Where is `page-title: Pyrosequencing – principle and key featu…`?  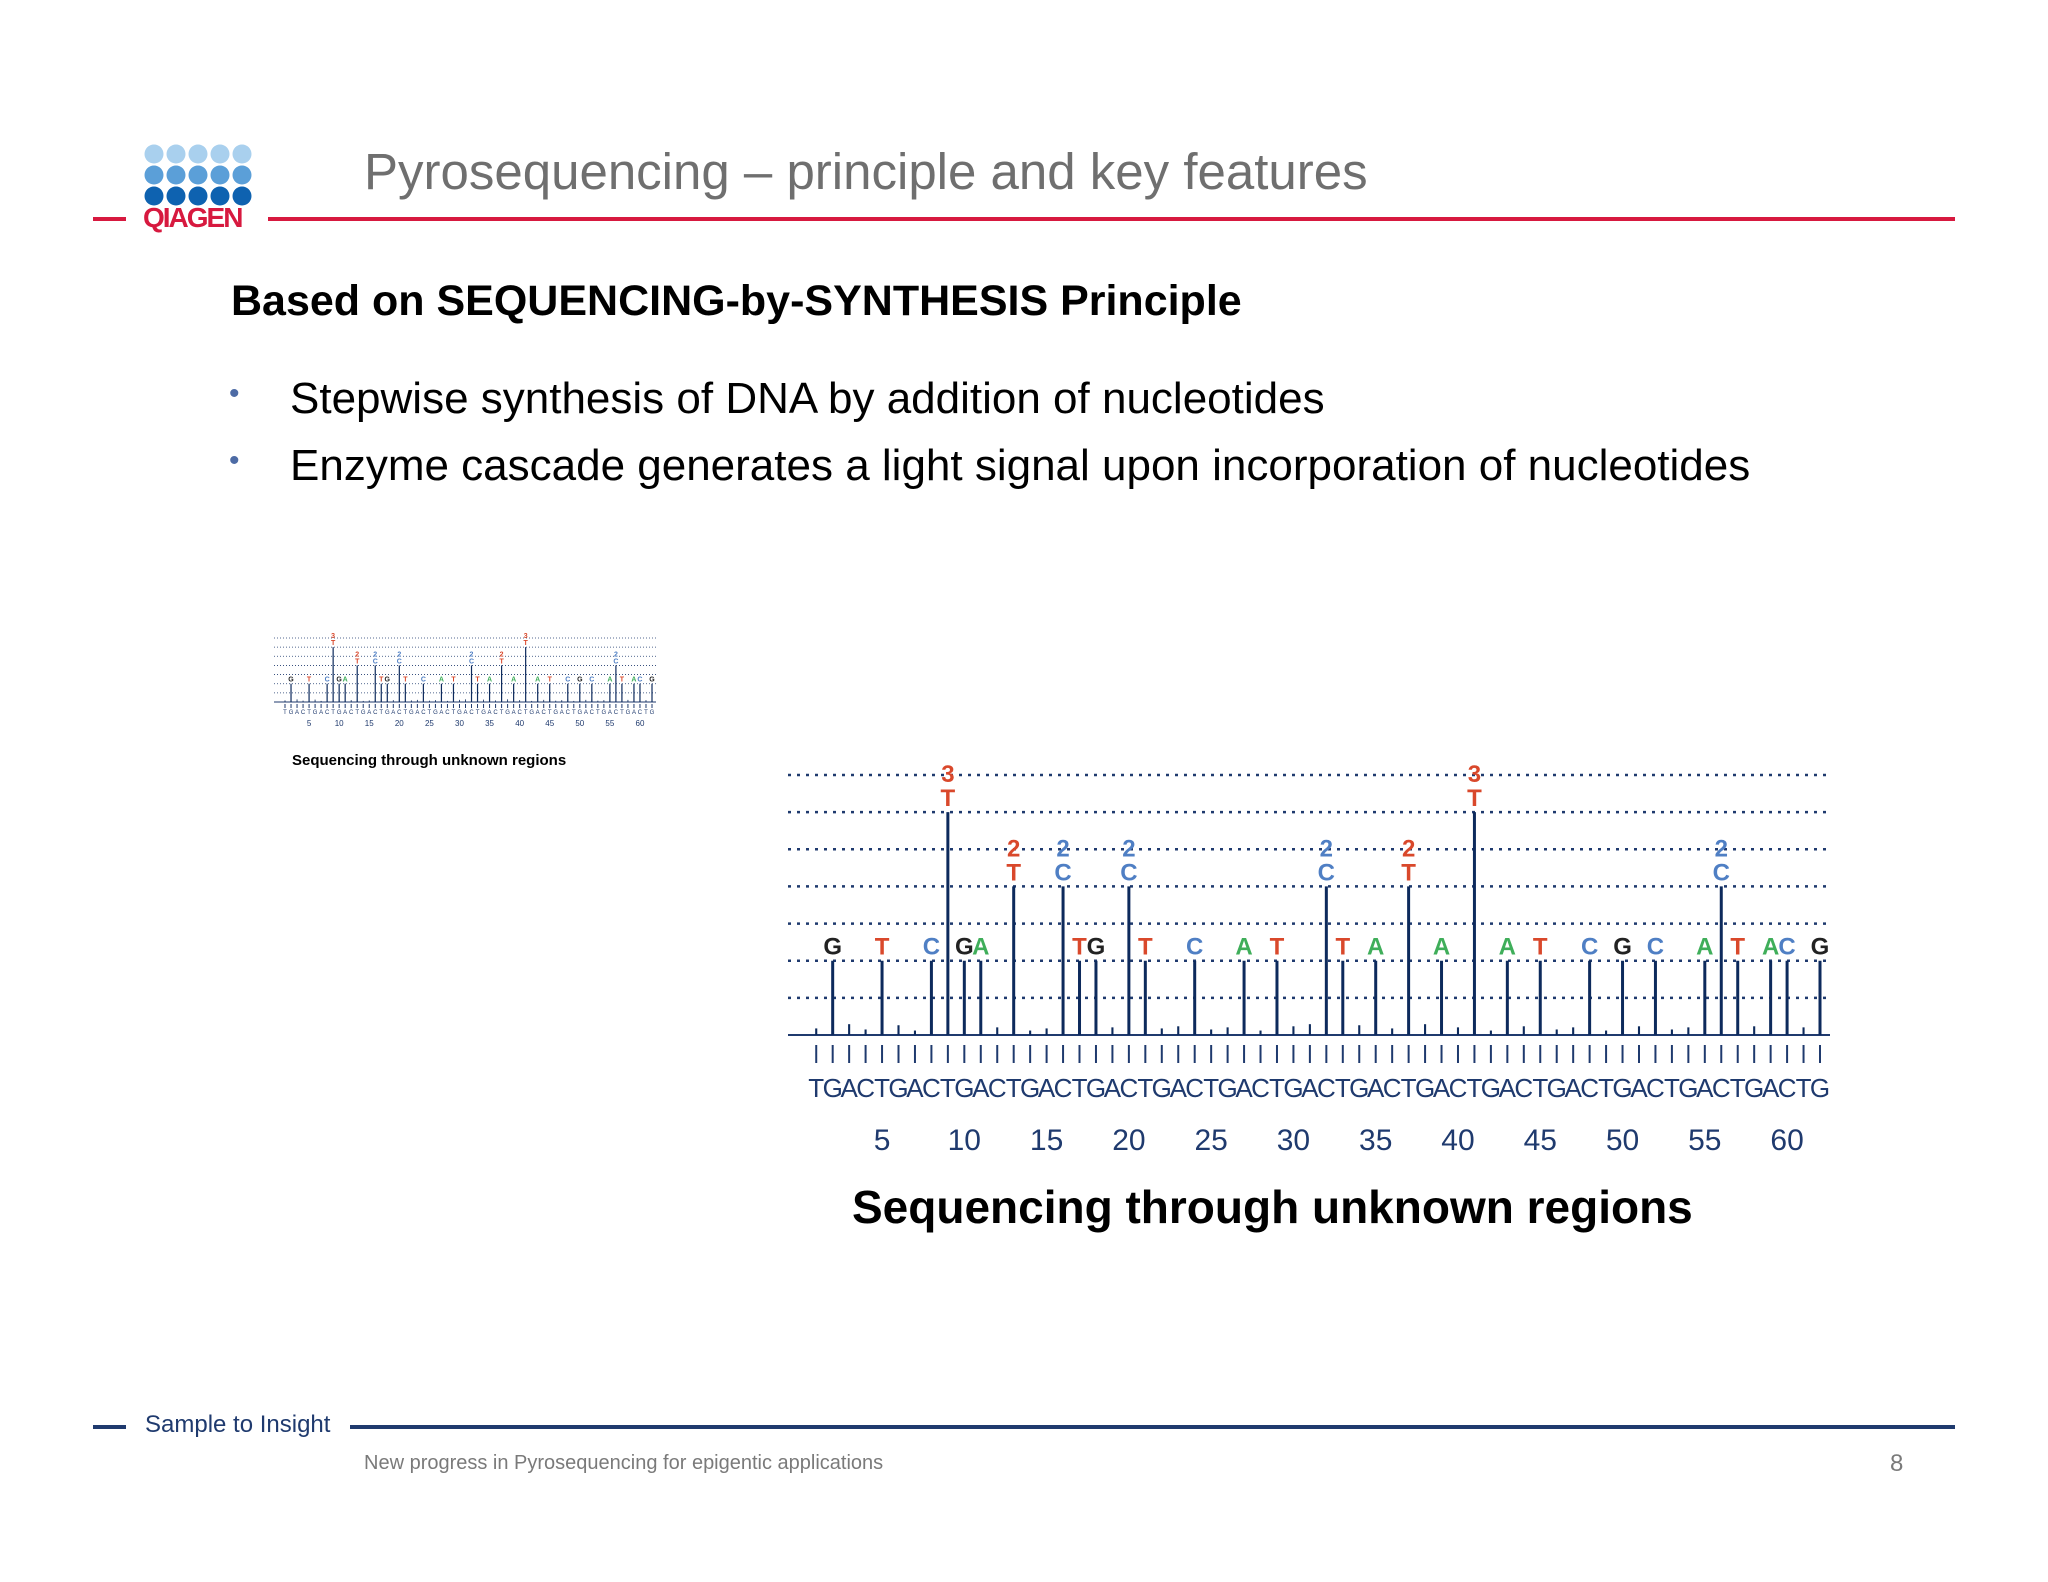
page-title: Pyrosequencing – principle and key featu… is located at coordinates (866, 171).